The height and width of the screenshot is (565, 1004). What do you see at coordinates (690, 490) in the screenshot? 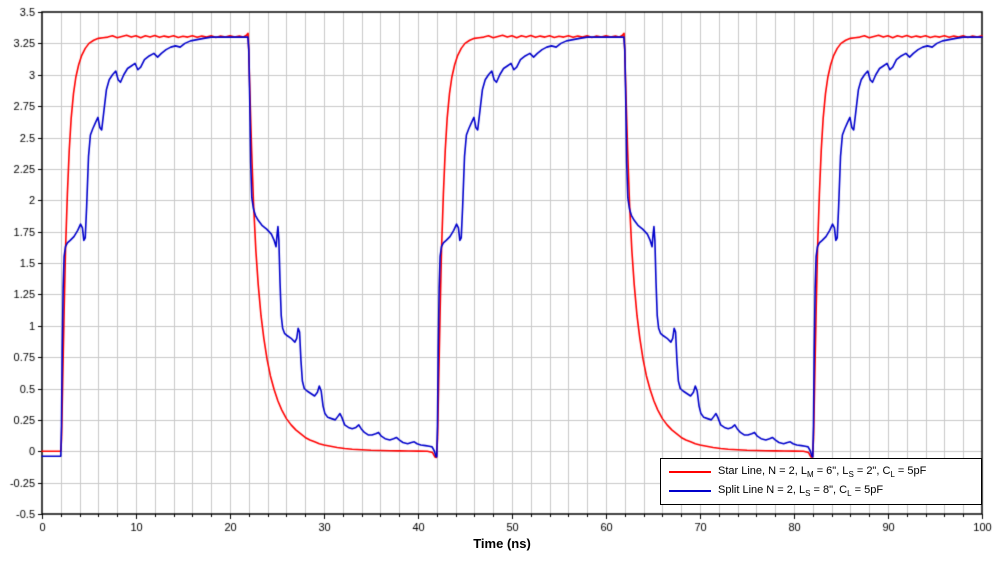
I see `split-line-swatch` at bounding box center [690, 490].